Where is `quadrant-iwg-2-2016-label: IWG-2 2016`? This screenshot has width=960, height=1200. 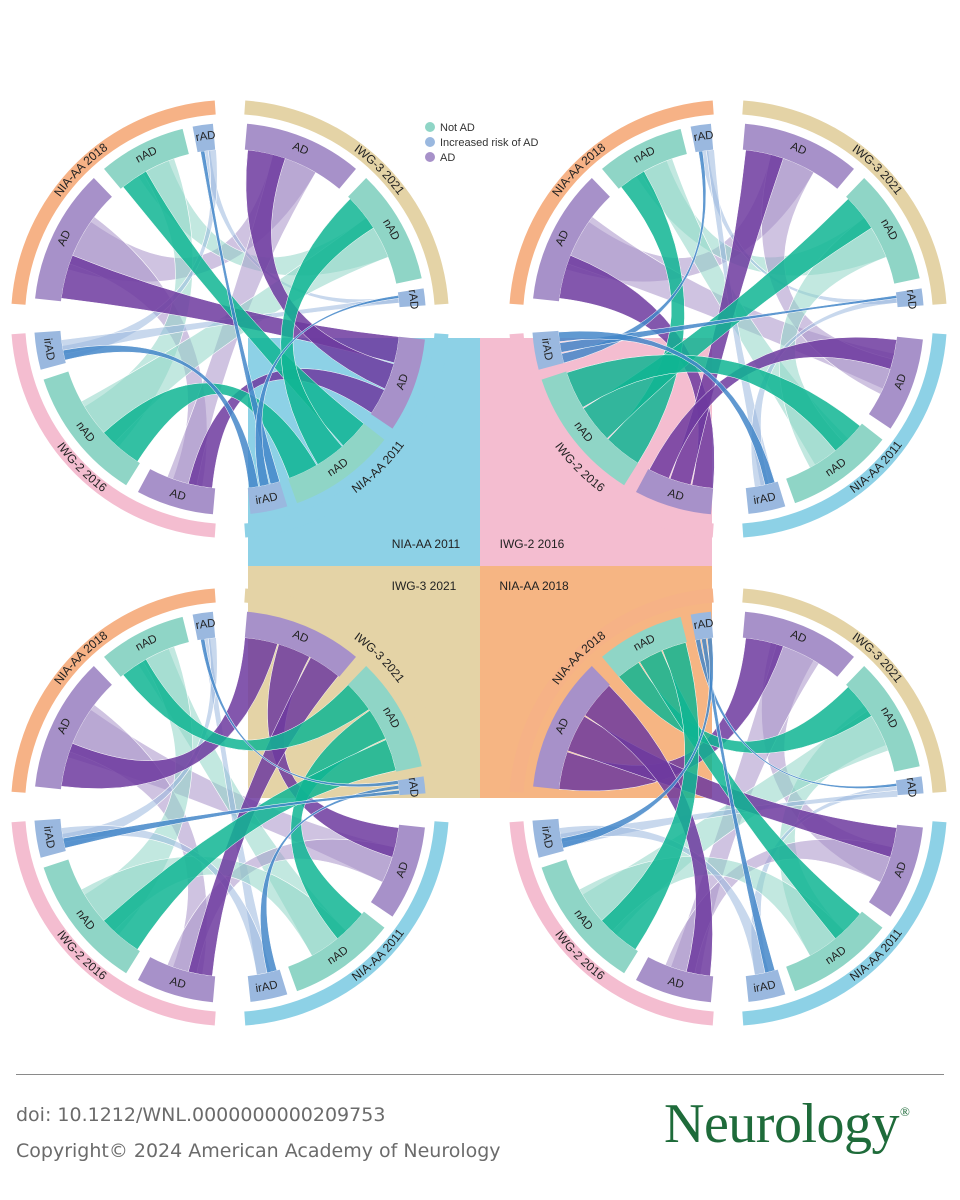 quadrant-iwg-2-2016-label: IWG-2 2016 is located at coordinates (532, 544).